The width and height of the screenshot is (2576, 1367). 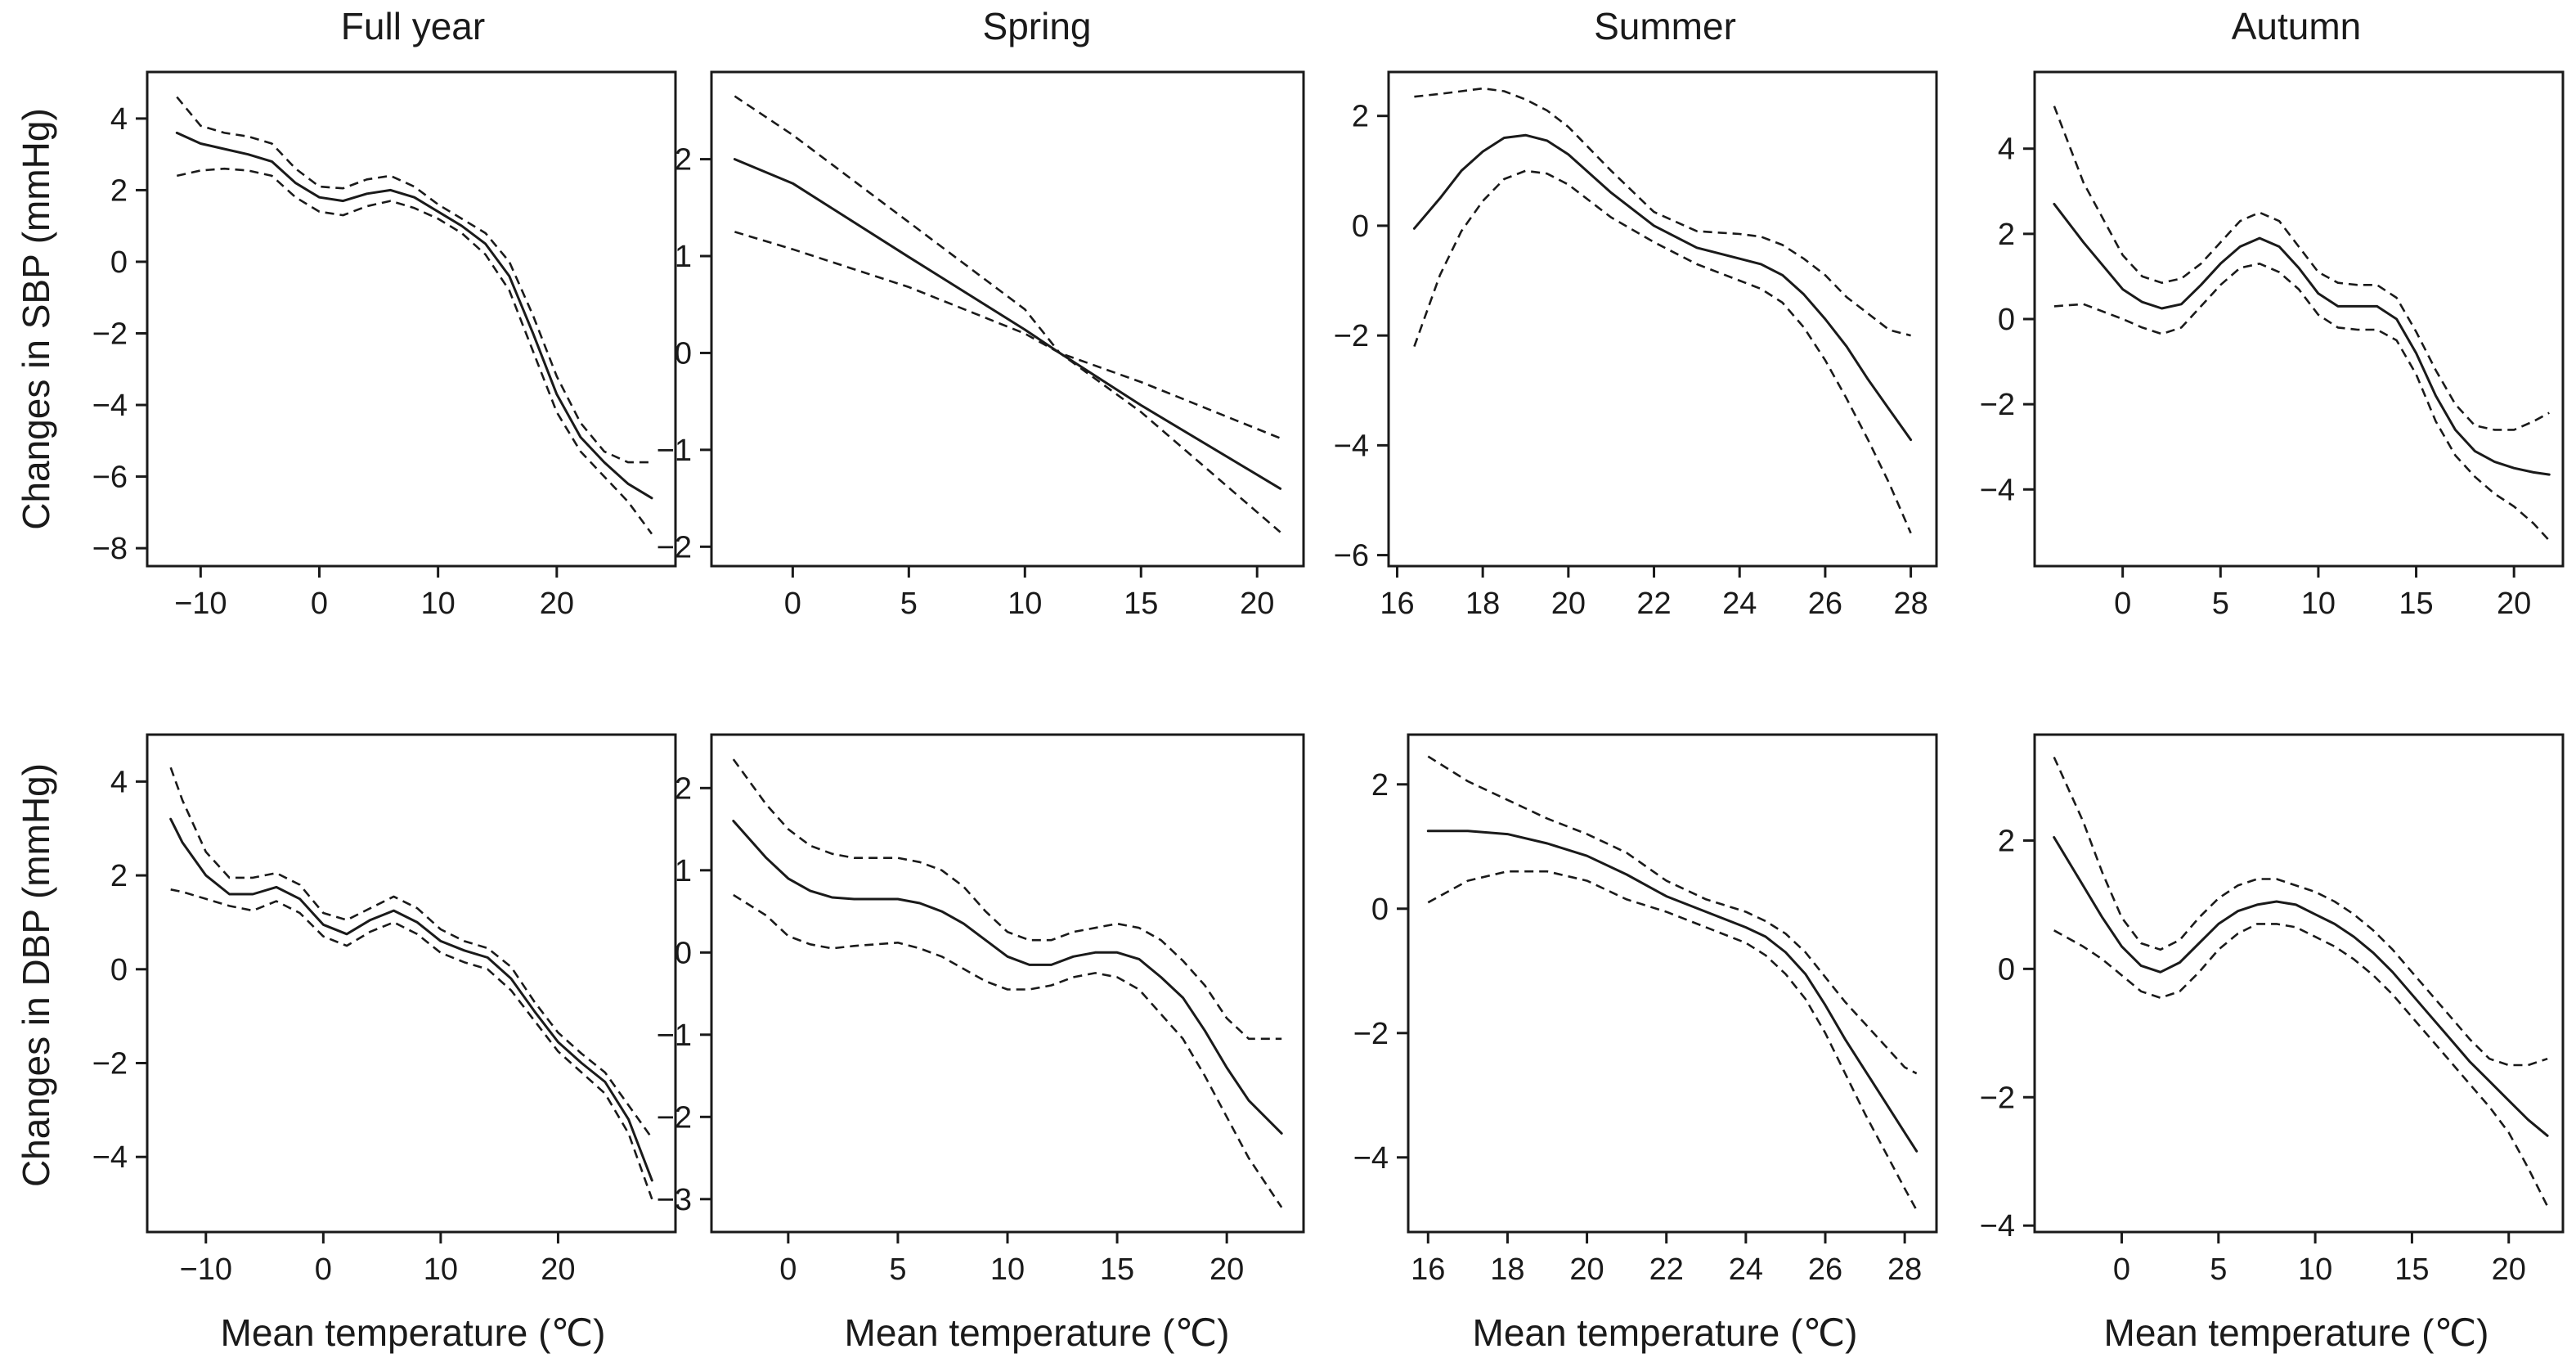 What do you see at coordinates (1482, 604) in the screenshot?
I see `x-tick-label: 18` at bounding box center [1482, 604].